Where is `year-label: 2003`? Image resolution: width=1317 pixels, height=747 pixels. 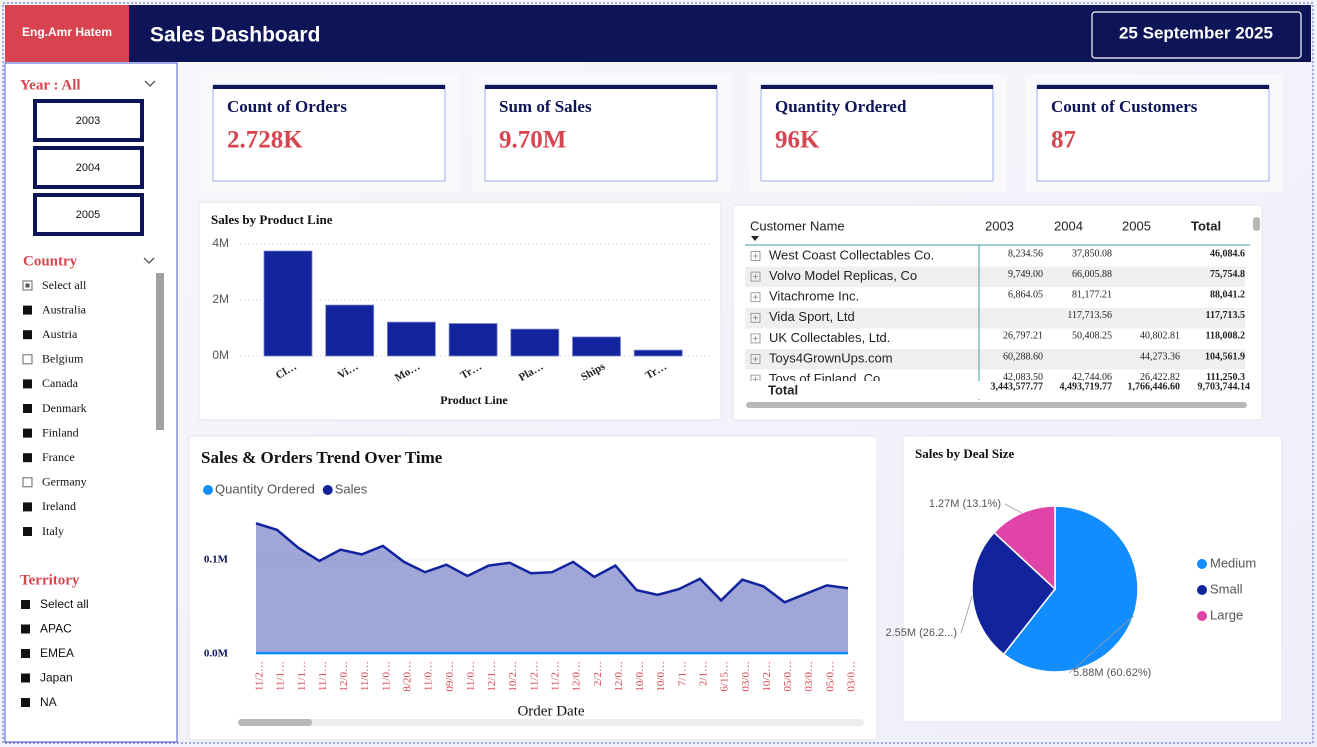
year-label: 2003 is located at coordinates (88, 121).